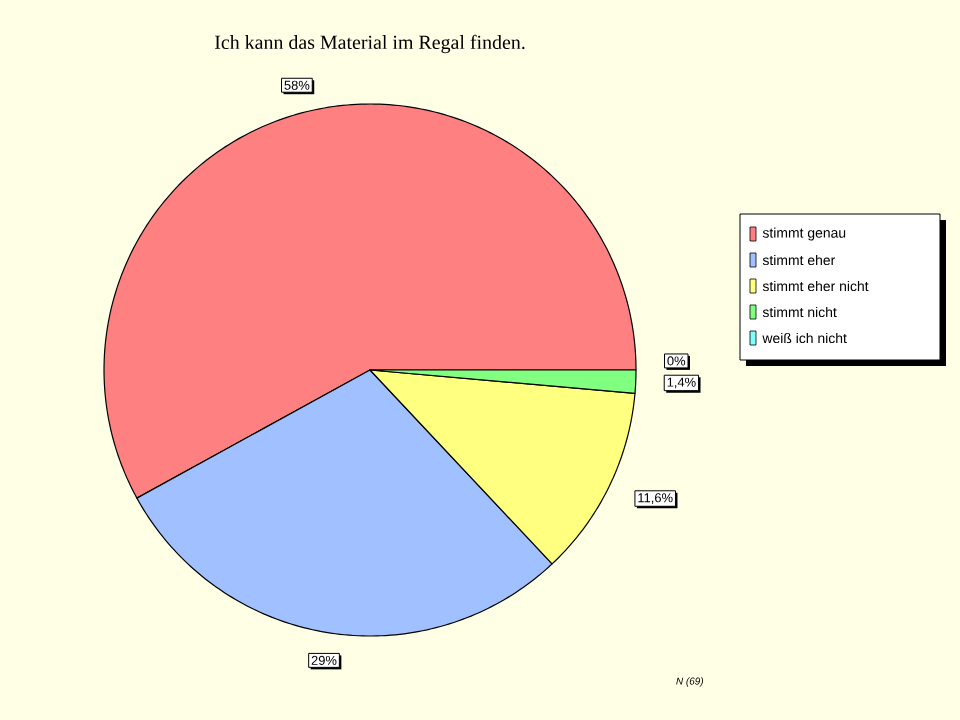  I want to click on chart-title: Ich kann das Material im Regal finden., so click(369, 44).